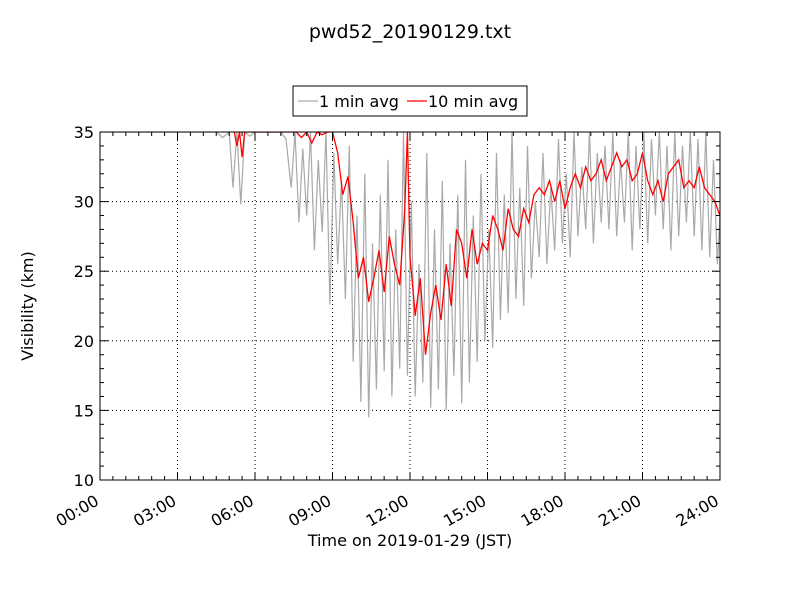 This screenshot has height=600, width=800. I want to click on y-tick-labels: 10 15 20 25 30 35, so click(84, 306).